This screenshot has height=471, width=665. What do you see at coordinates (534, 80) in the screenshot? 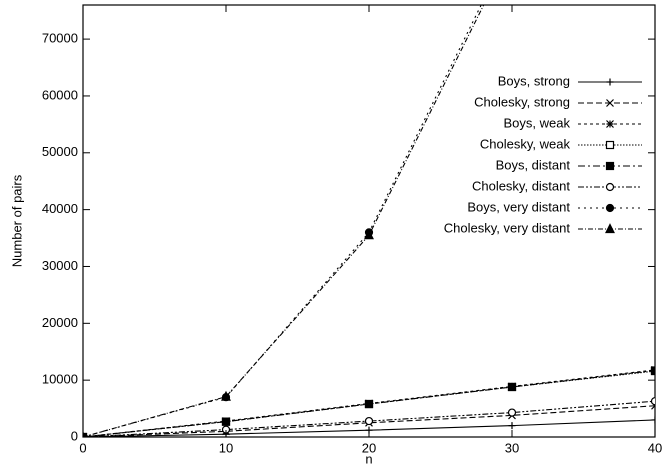
I see `legend-label: Boys, strong` at bounding box center [534, 80].